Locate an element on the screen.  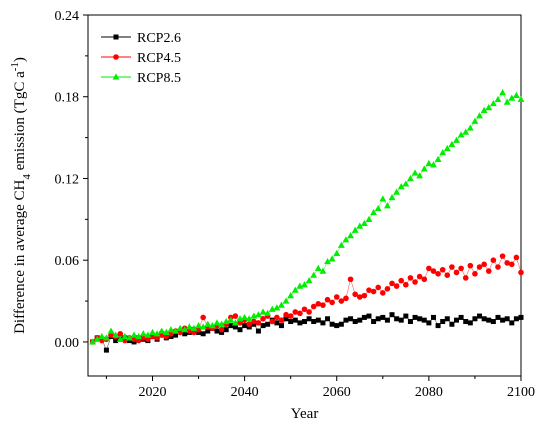
y-tick-label: 0.24 is located at coordinates (67, 16).